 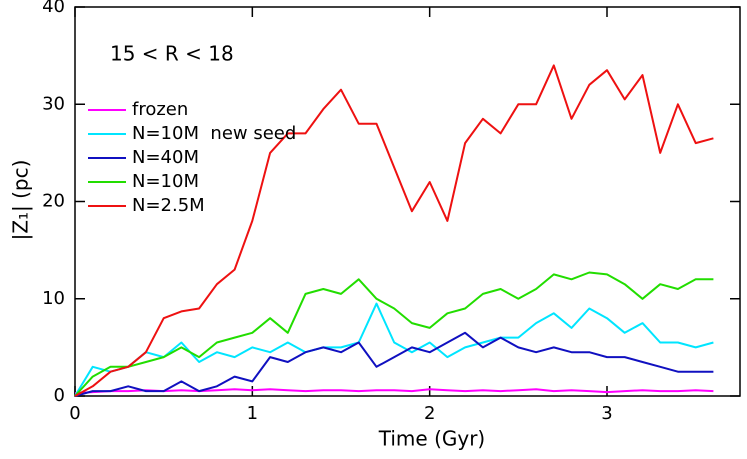 What do you see at coordinates (165, 157) in the screenshot?
I see `legend-label: N=40M` at bounding box center [165, 157].